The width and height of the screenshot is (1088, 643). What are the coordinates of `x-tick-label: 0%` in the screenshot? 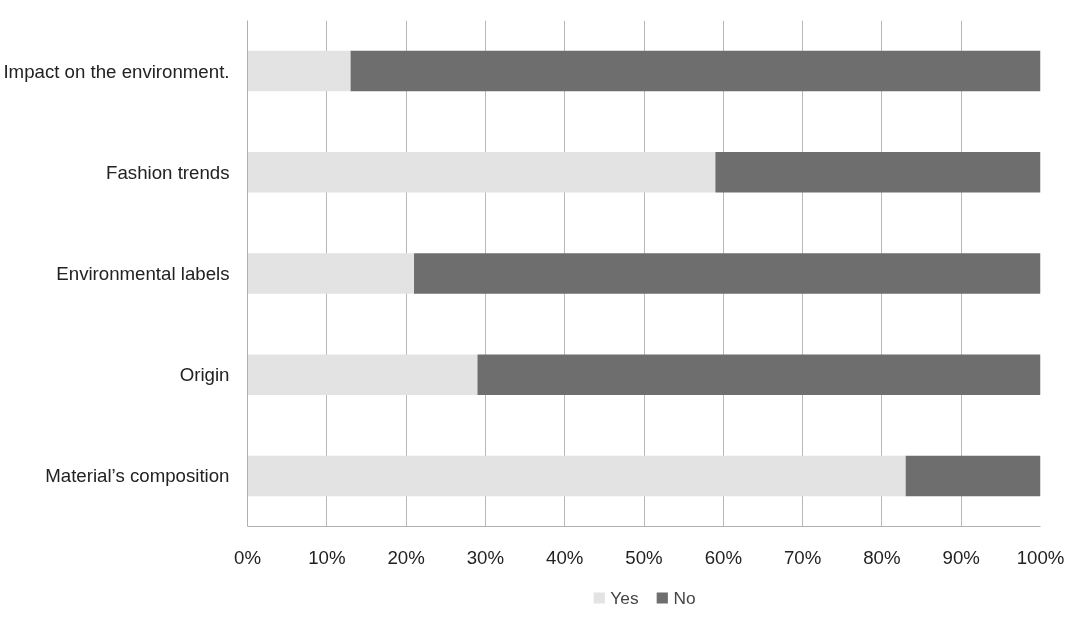 It's located at (247, 557).